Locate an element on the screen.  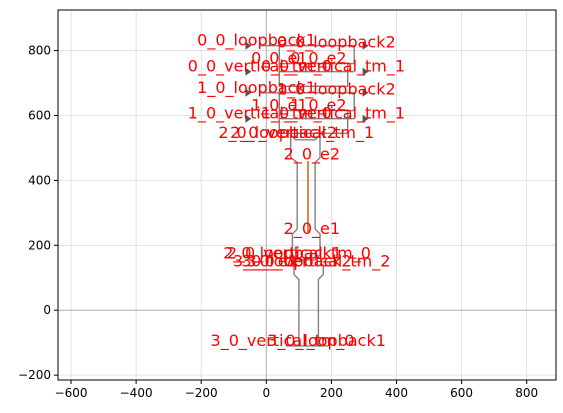
waveguide-path is located at coordinates (296, 284).